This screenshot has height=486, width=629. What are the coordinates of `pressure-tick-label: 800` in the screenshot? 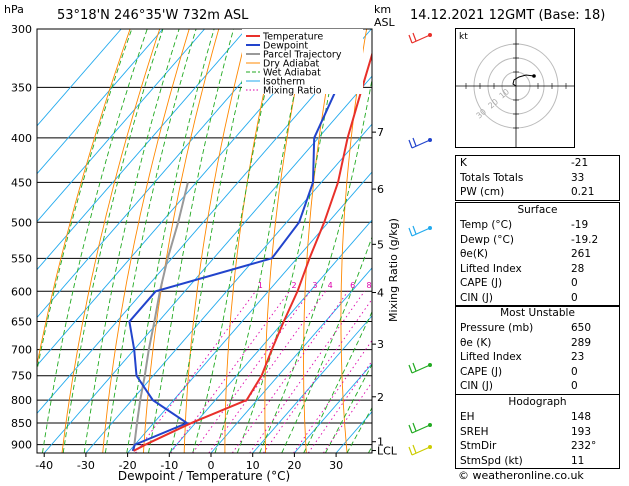 It's located at (21, 400).